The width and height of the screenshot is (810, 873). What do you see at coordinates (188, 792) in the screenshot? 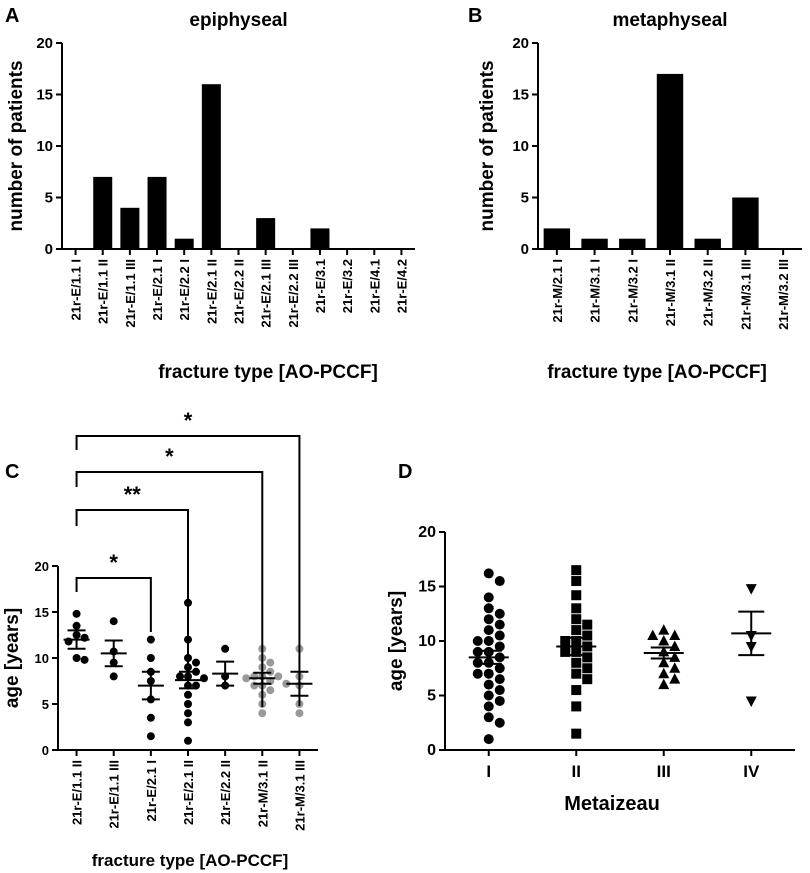
I see `panel-c-x-tick-label: 21r-E/2.1 II` at bounding box center [188, 792].